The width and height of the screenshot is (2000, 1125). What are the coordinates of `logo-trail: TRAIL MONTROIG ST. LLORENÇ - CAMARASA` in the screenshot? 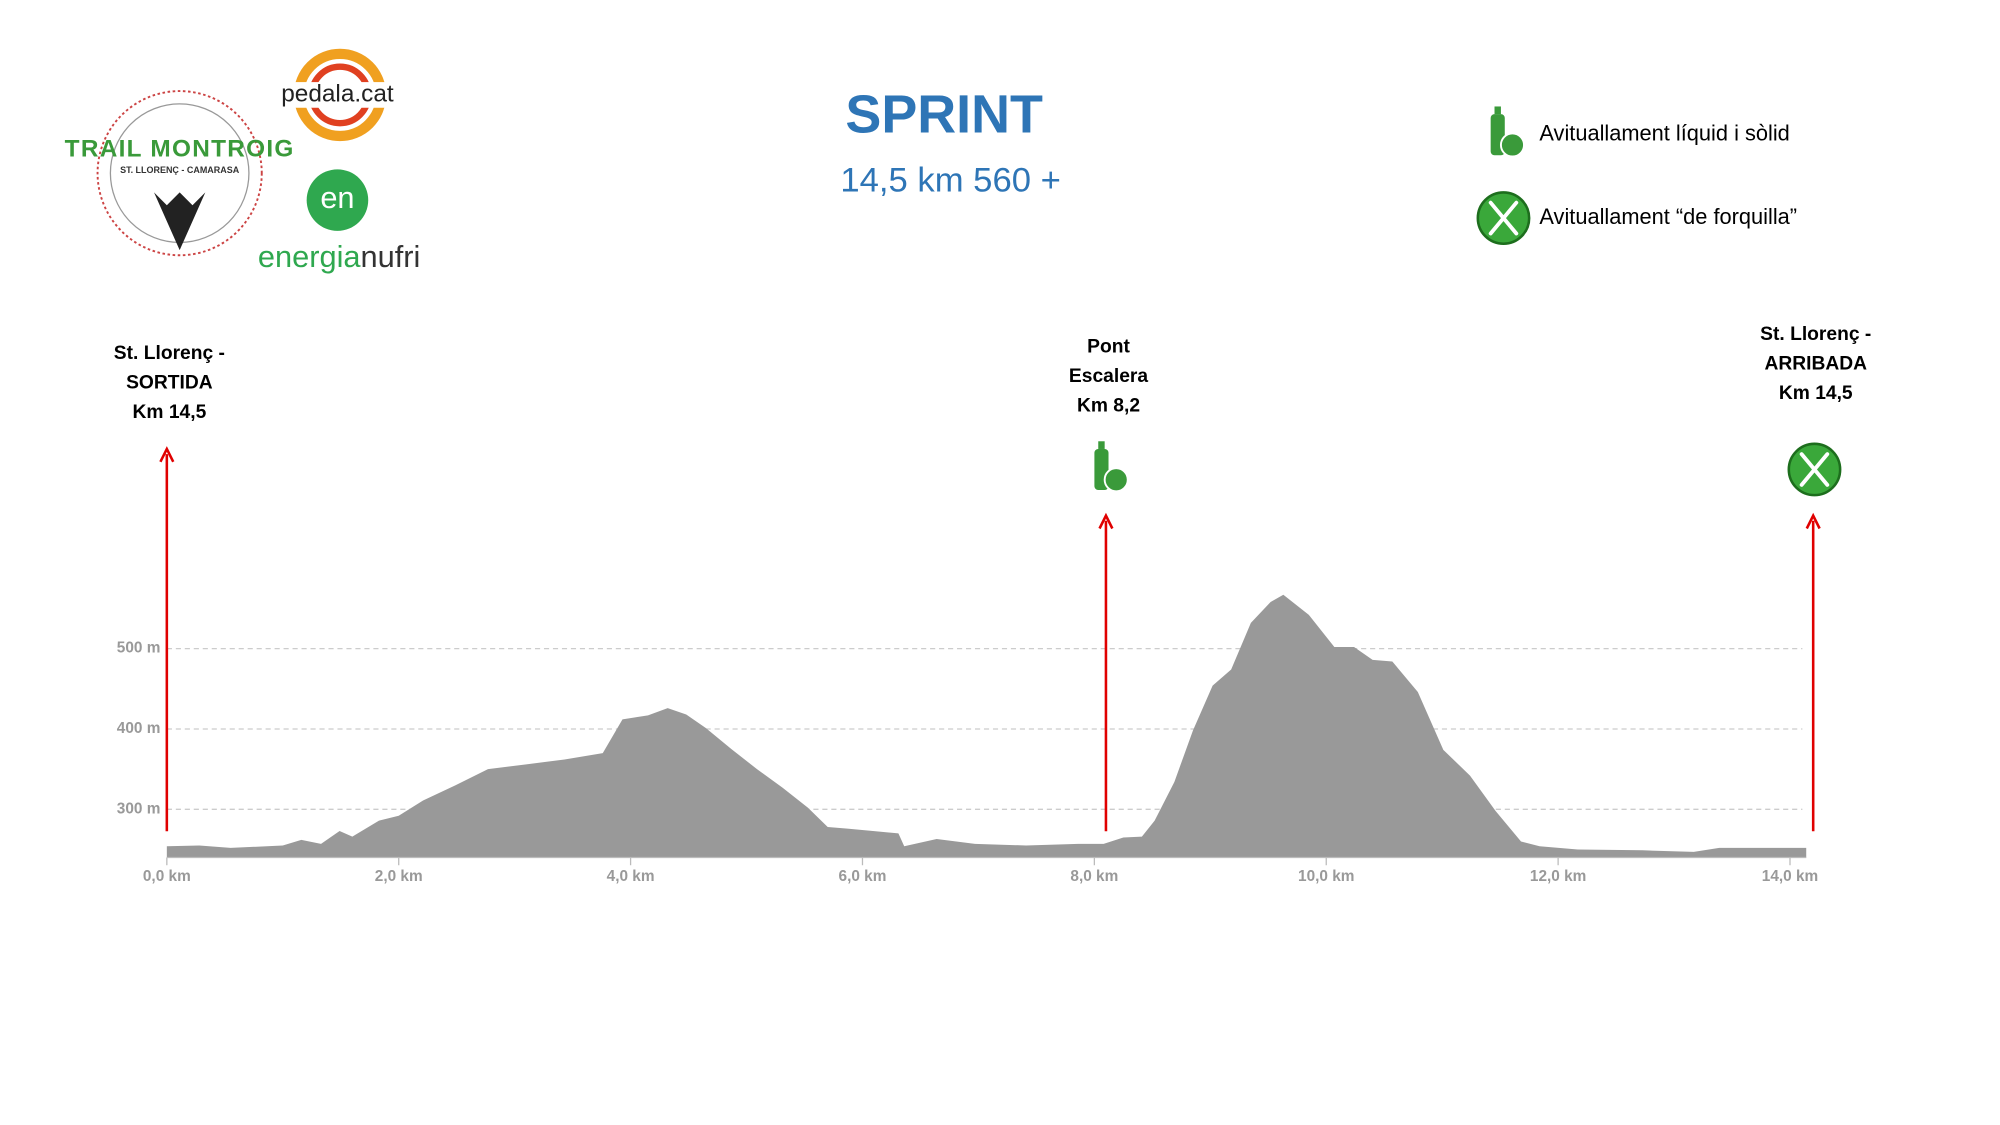 It's located at (180, 173).